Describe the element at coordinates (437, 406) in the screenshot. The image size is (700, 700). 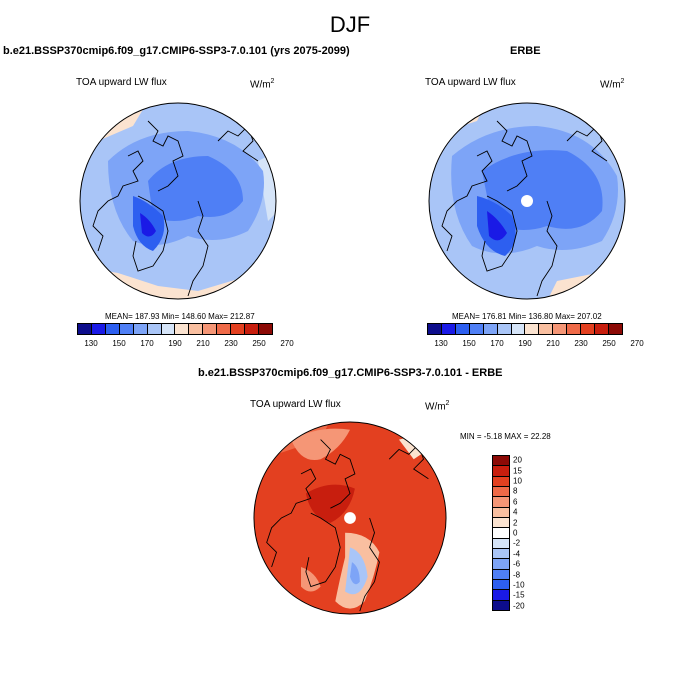
I see `panel3-units: W/m2` at that location.